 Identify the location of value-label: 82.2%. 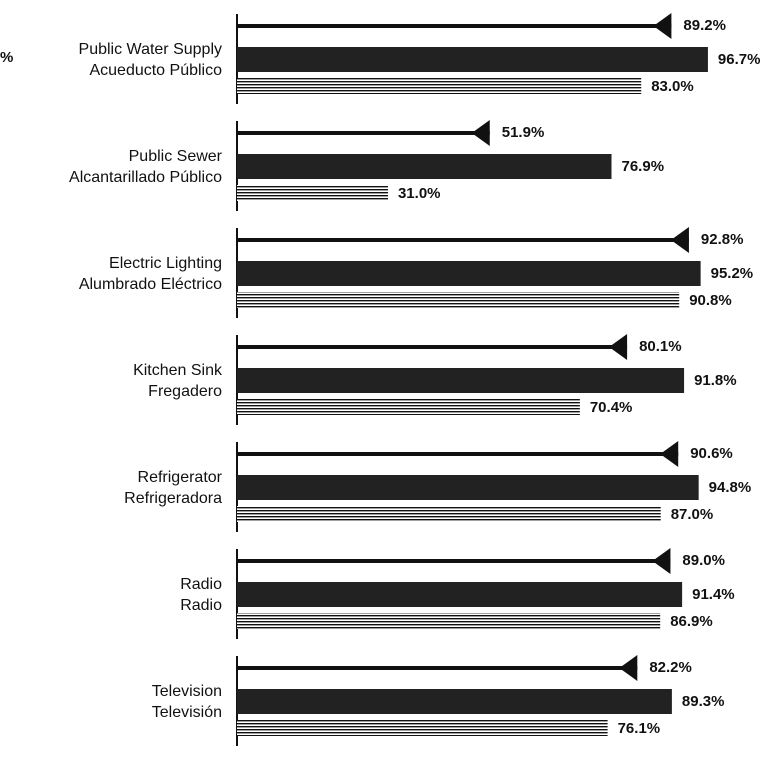
(670, 667).